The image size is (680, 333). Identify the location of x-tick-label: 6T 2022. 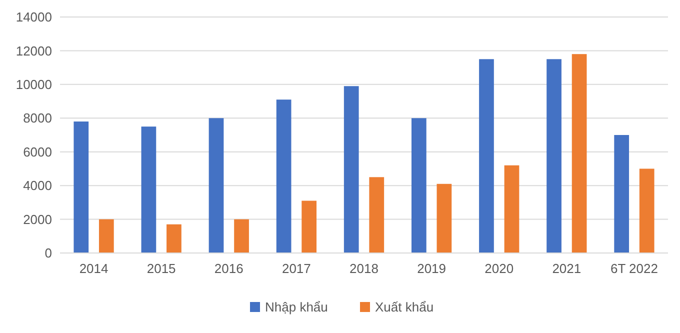
(634, 268).